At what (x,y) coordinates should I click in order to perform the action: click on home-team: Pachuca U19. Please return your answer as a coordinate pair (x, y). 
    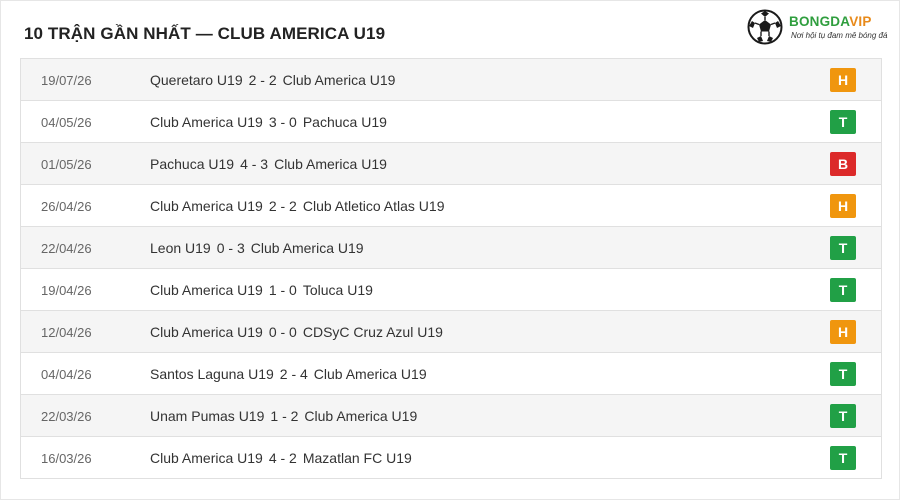
    Looking at the image, I should click on (192, 164).